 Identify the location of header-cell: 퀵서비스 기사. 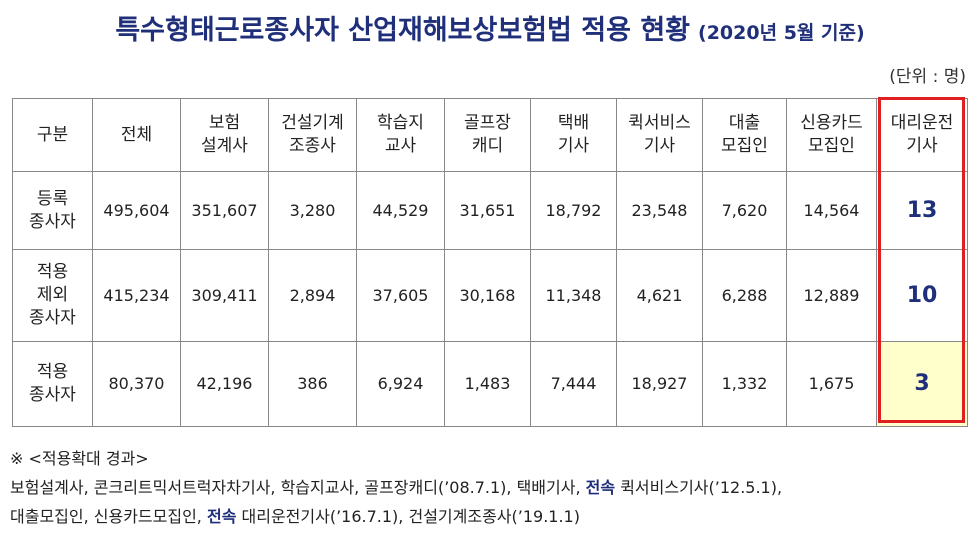
(659, 135).